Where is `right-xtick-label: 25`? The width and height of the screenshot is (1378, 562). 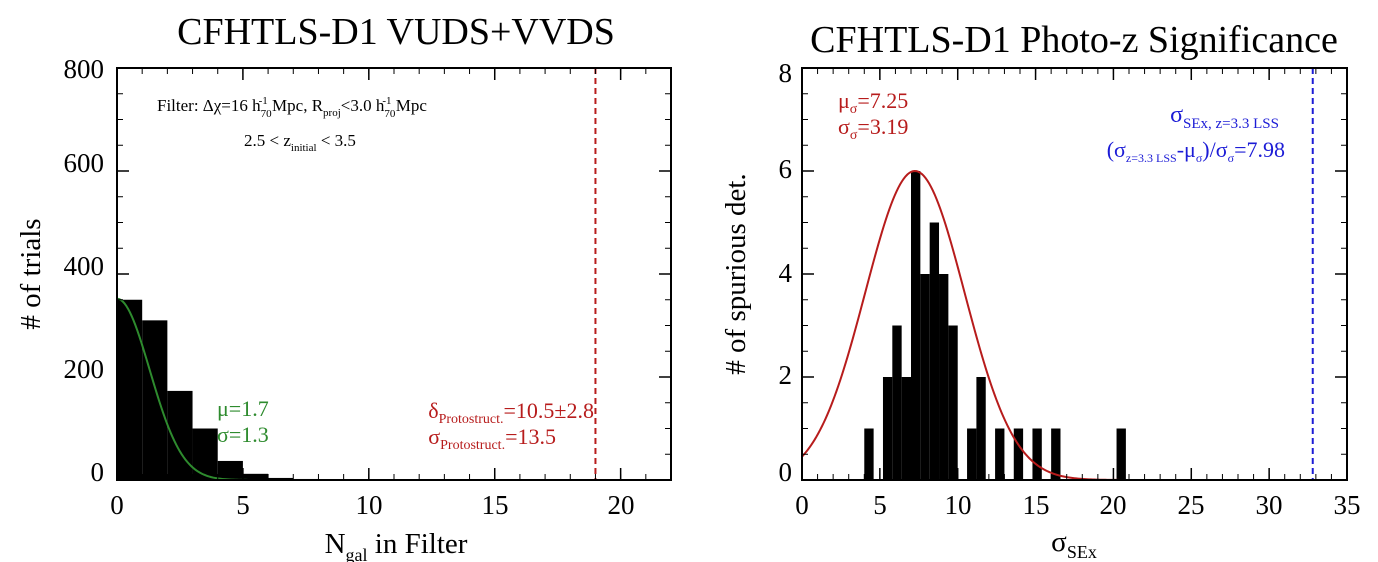
right-xtick-label: 25 is located at coordinates (1191, 505).